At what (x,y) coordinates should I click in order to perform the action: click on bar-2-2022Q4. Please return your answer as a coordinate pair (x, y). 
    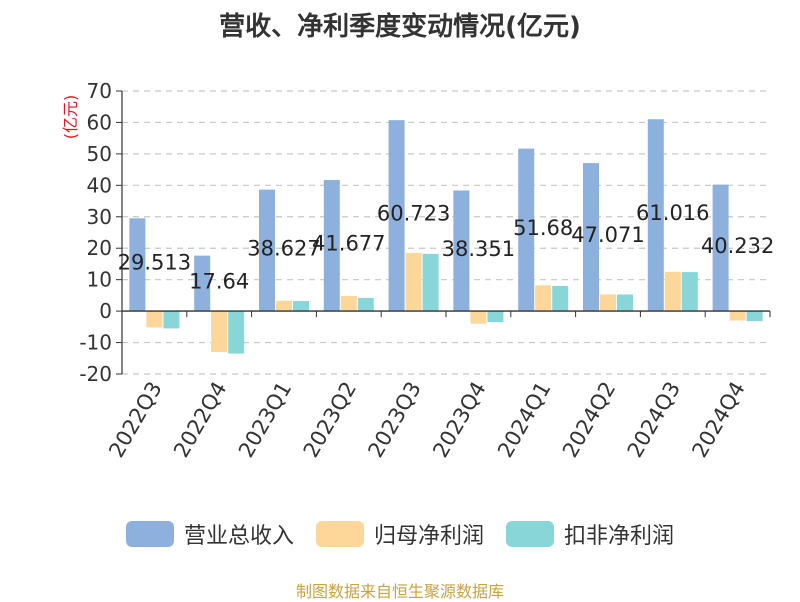
    Looking at the image, I should click on (236, 332).